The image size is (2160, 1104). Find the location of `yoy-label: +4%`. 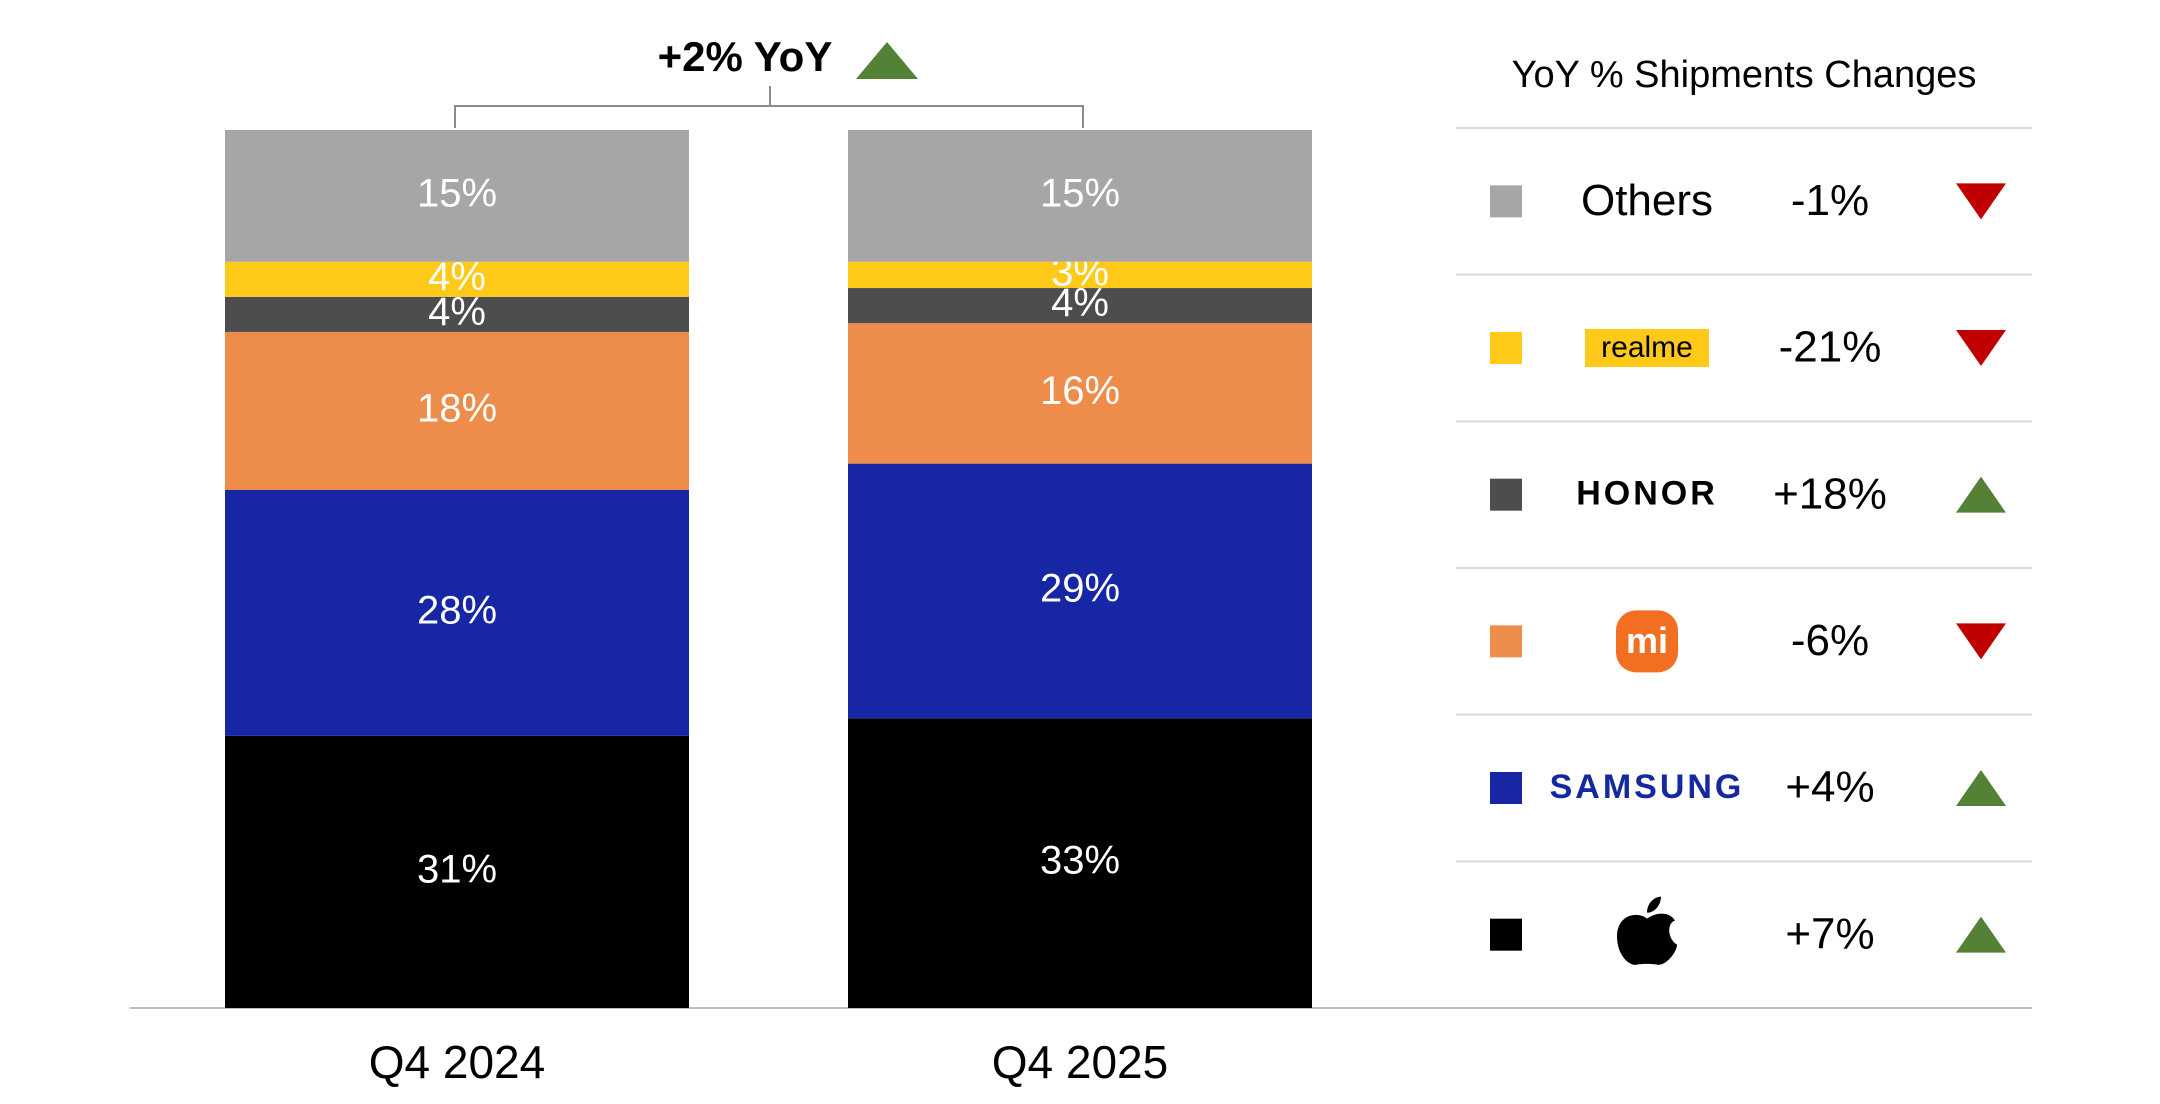

yoy-label: +4% is located at coordinates (1829, 787).